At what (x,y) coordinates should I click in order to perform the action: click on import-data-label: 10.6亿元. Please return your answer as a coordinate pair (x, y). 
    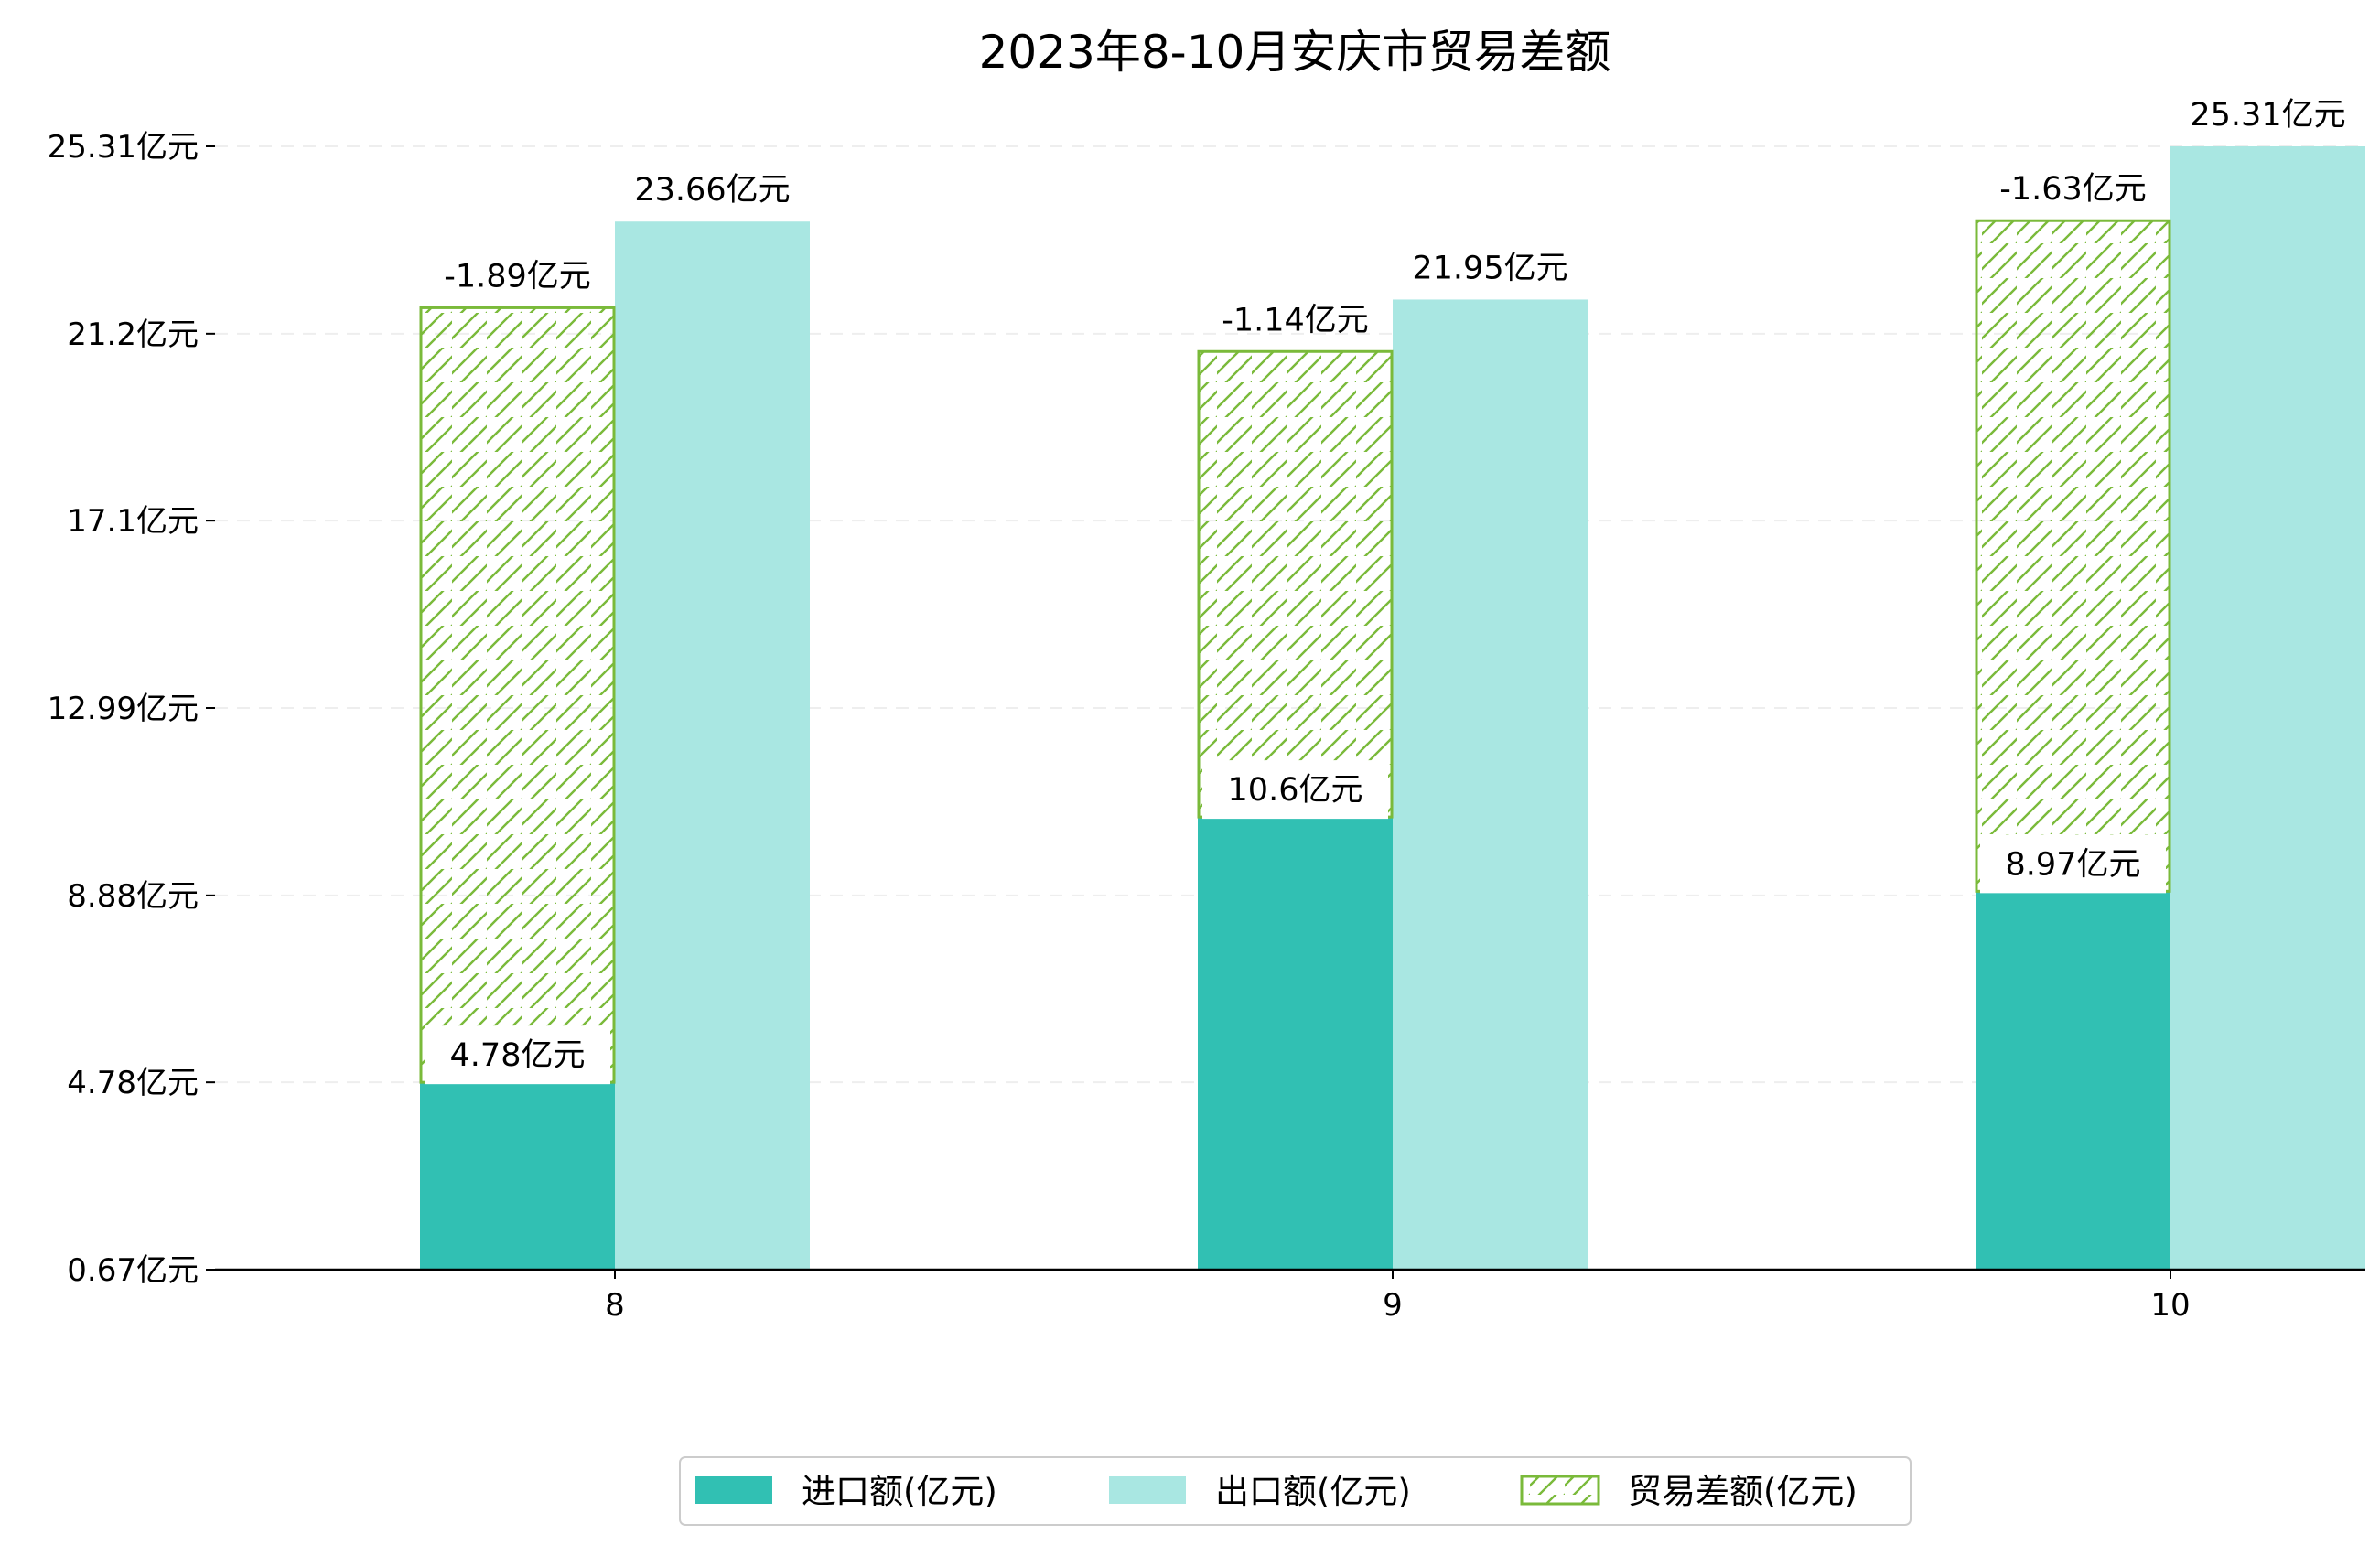
    Looking at the image, I should click on (1295, 790).